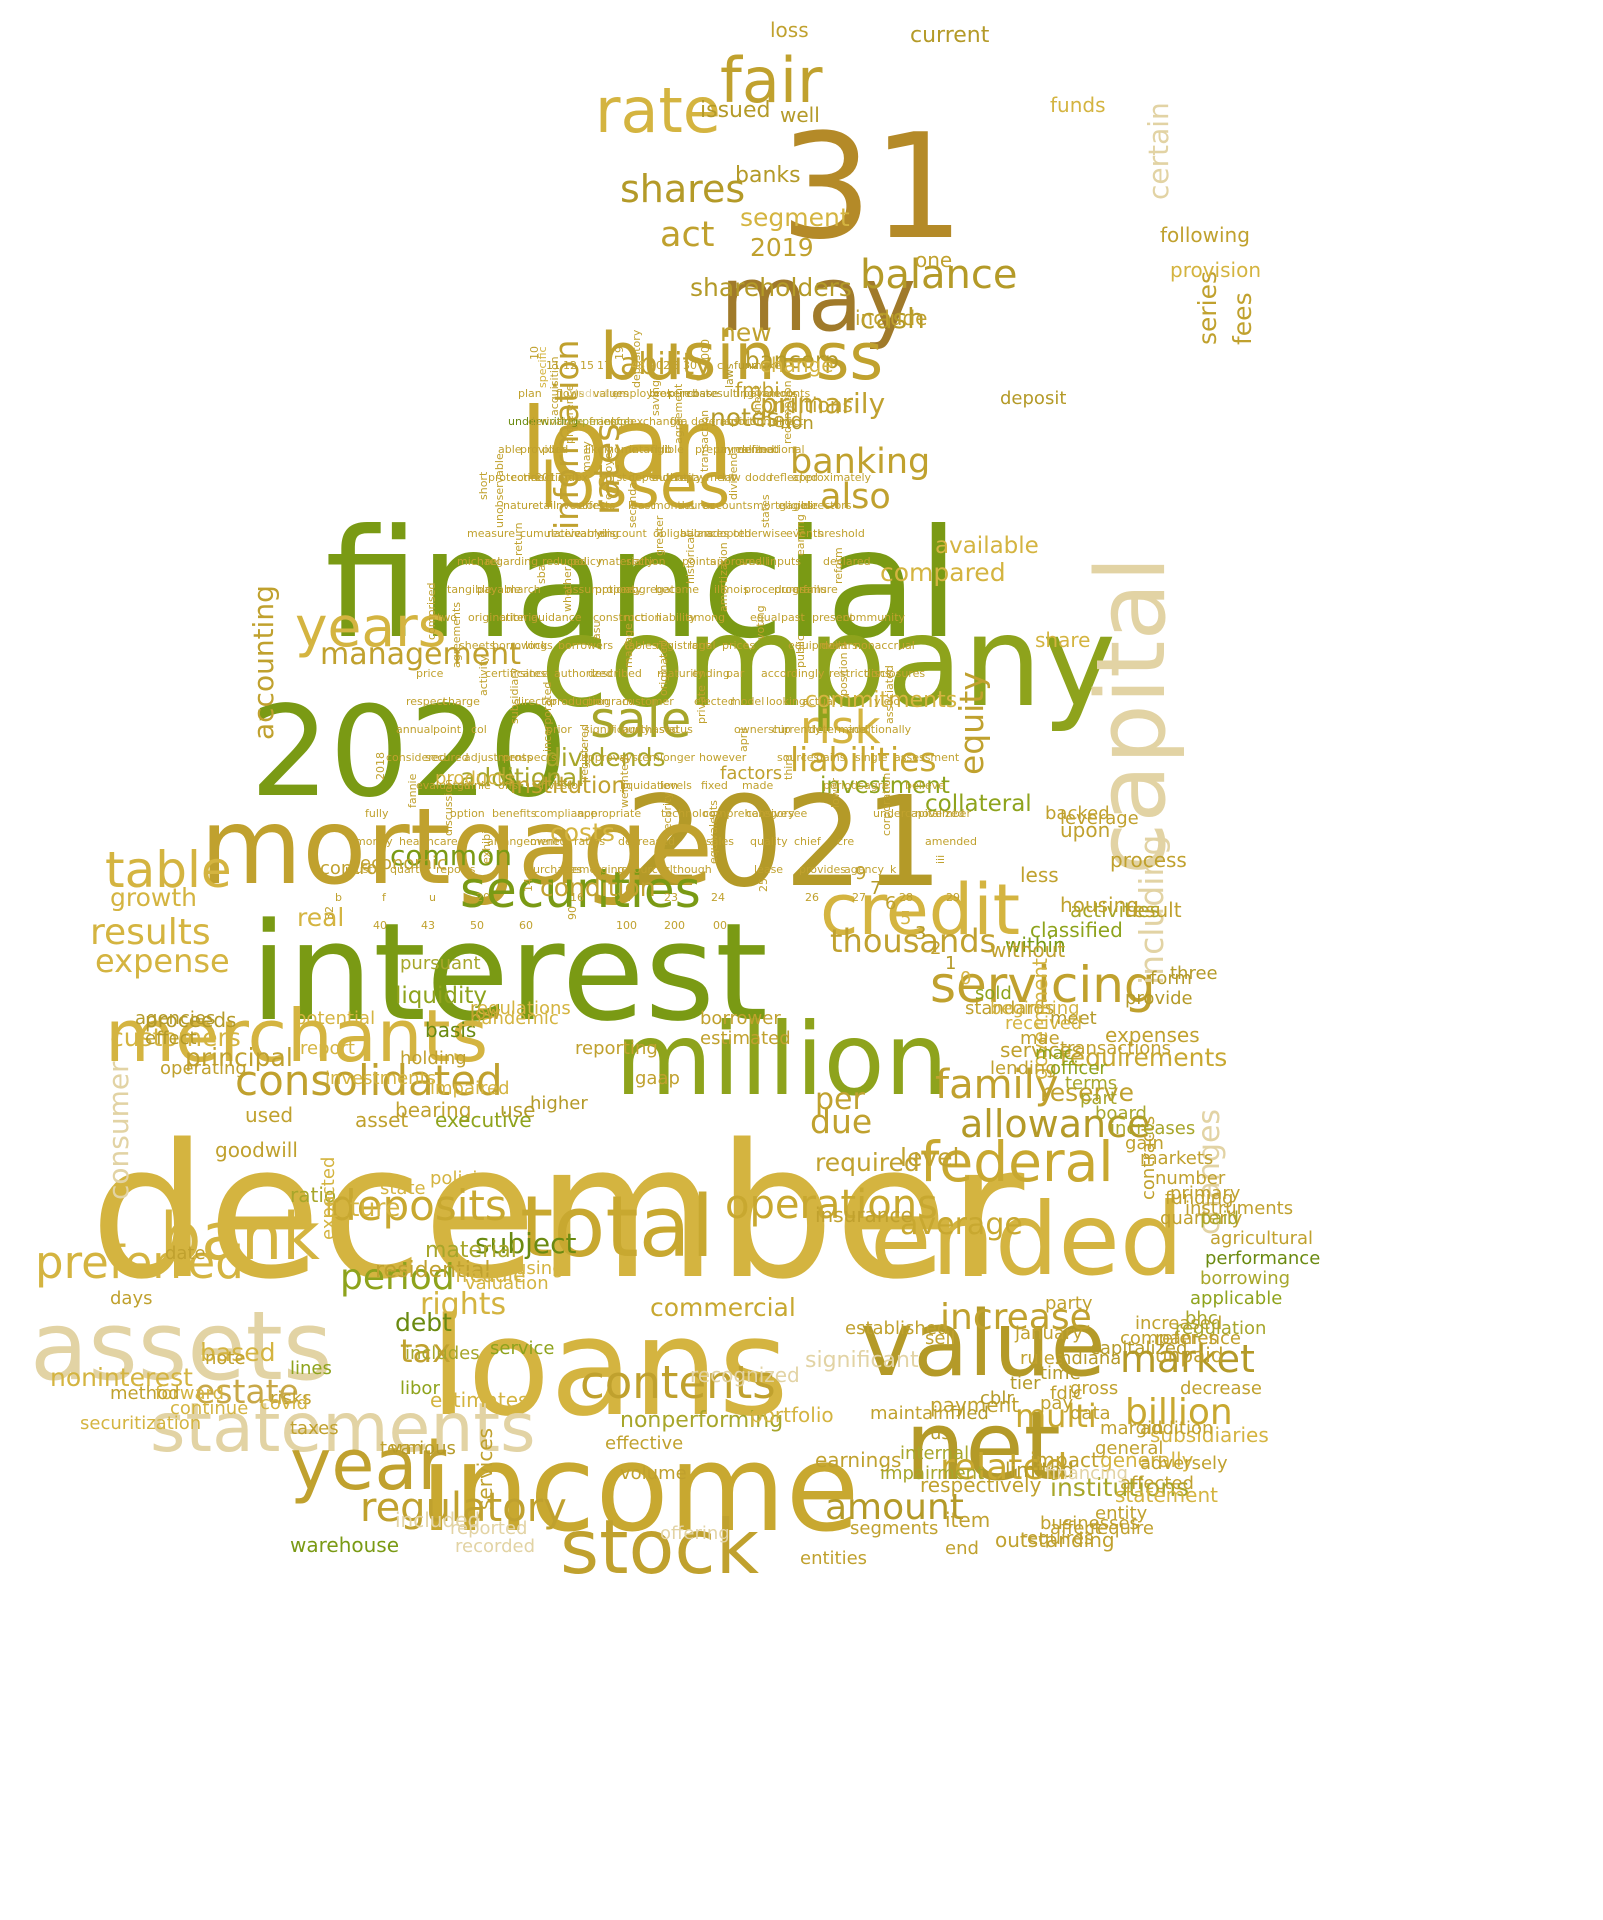 This screenshot has height=1920, width=1603. Describe the element at coordinates (225, 1358) in the screenshot. I see `cloud-word: note` at that location.